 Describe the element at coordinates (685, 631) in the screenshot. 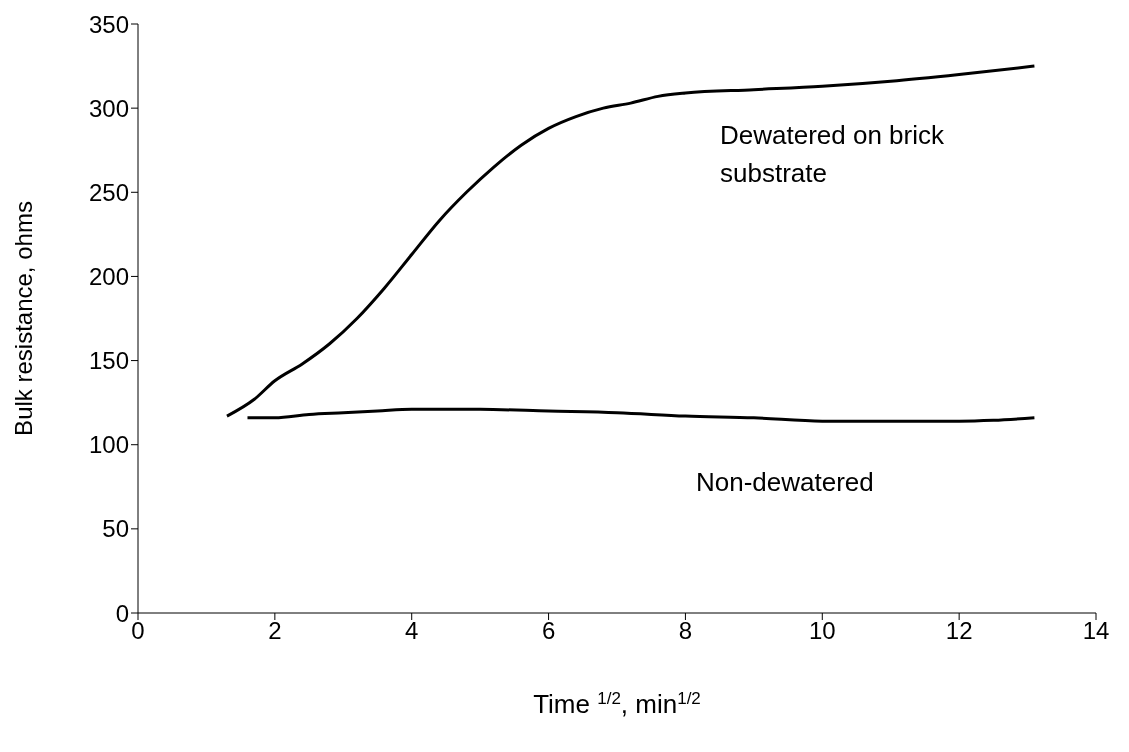

I see `x-tick-label: 8` at that location.